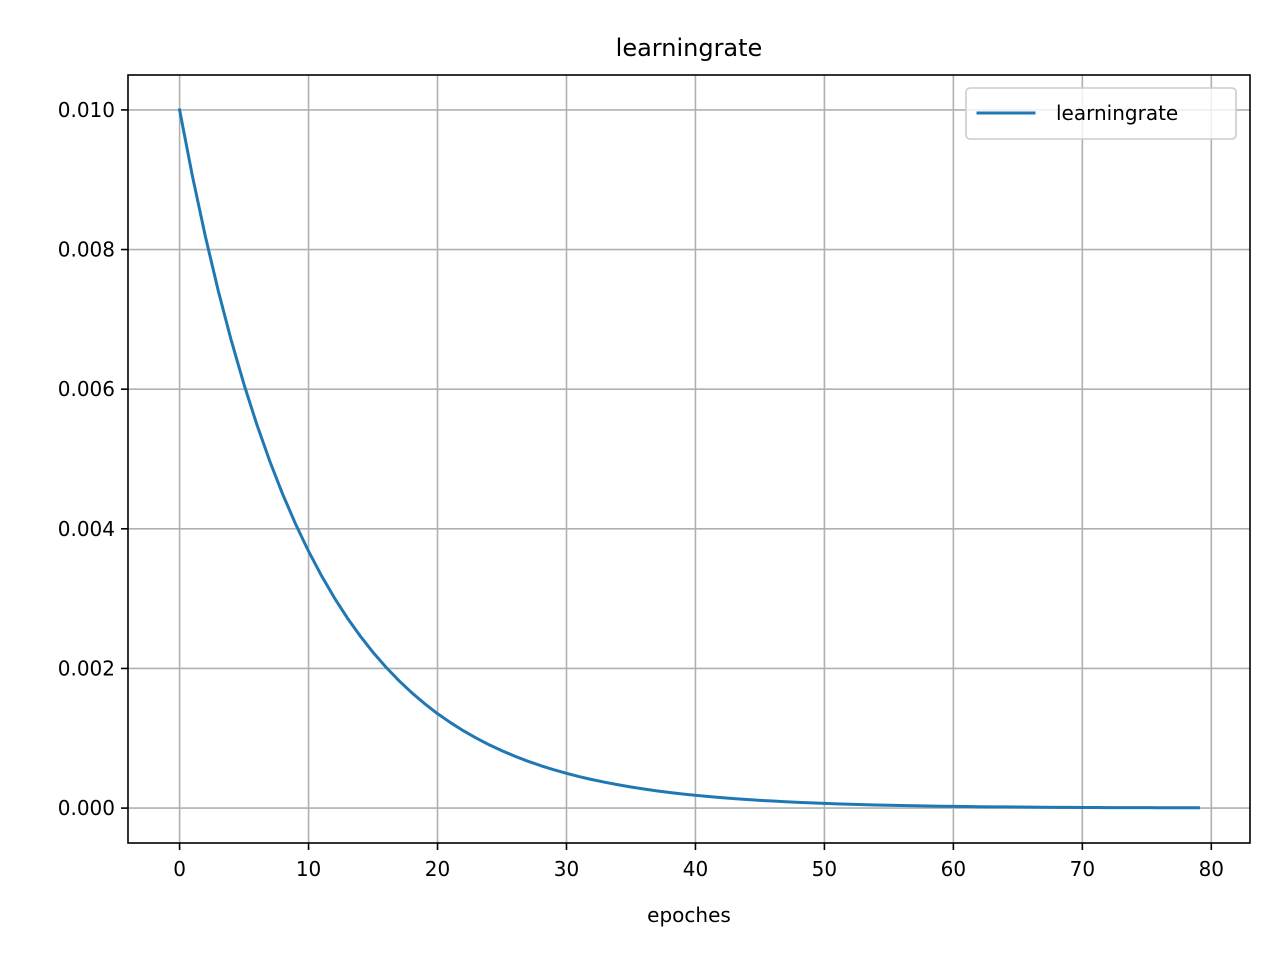  What do you see at coordinates (86, 668) in the screenshot?
I see `y-tick-label: 0.002` at bounding box center [86, 668].